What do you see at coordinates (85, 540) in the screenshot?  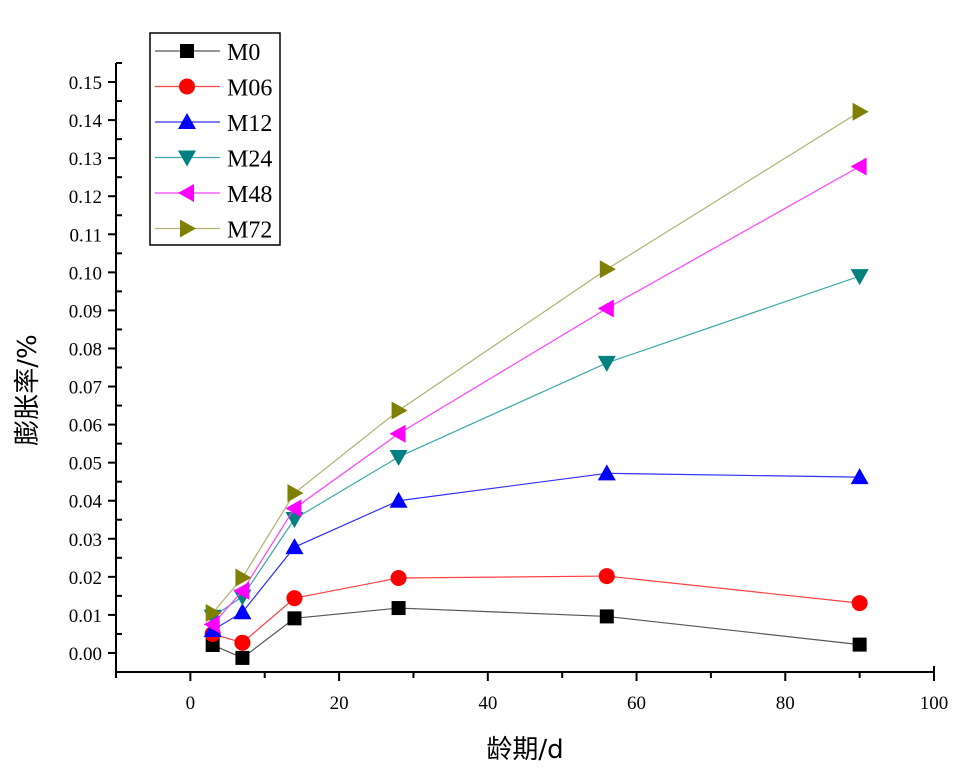 I see `y-tick-label: 0.03` at bounding box center [85, 540].